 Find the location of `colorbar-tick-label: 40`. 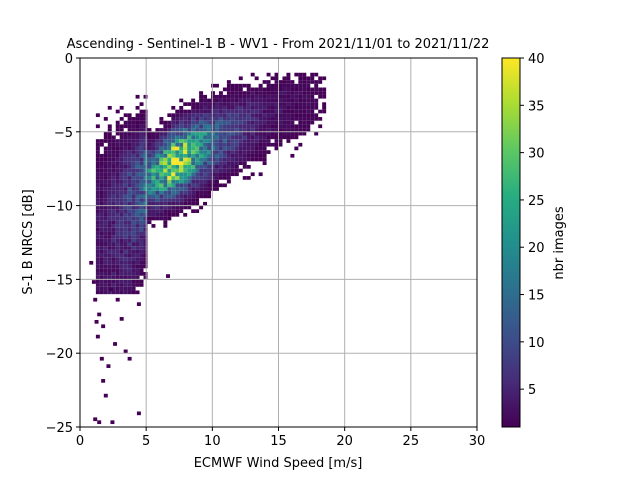

colorbar-tick-label: 40 is located at coordinates (536, 59).